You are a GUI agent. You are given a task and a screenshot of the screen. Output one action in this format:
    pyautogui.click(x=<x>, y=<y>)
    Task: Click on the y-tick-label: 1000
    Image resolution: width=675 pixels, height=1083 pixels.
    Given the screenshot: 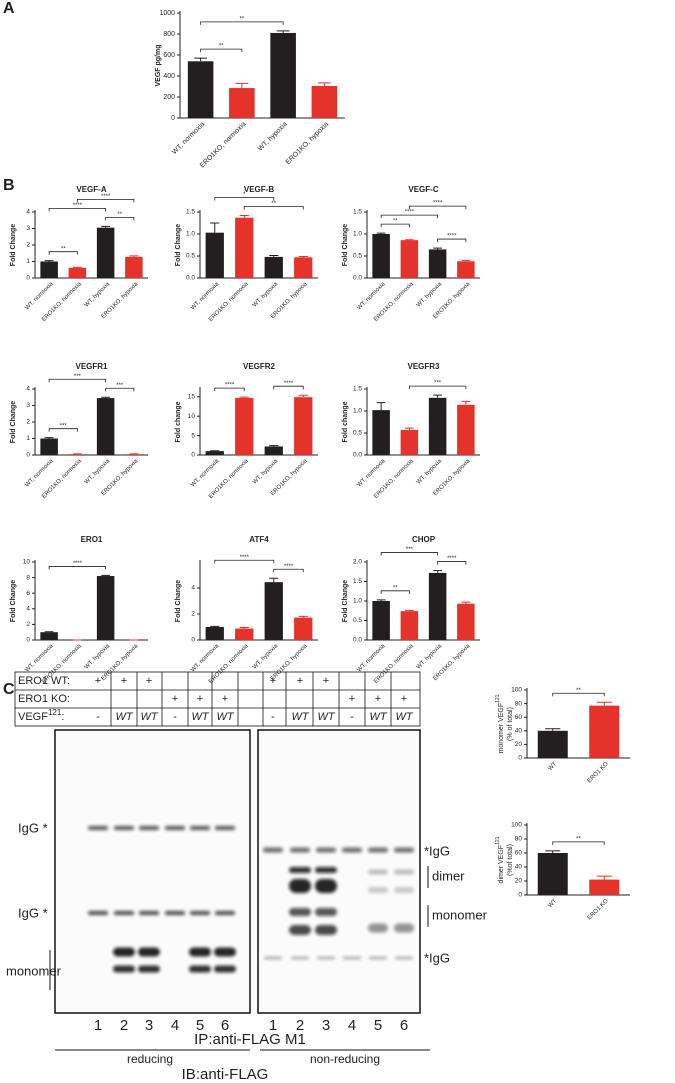 What is the action you would take?
    pyautogui.click(x=167, y=13)
    